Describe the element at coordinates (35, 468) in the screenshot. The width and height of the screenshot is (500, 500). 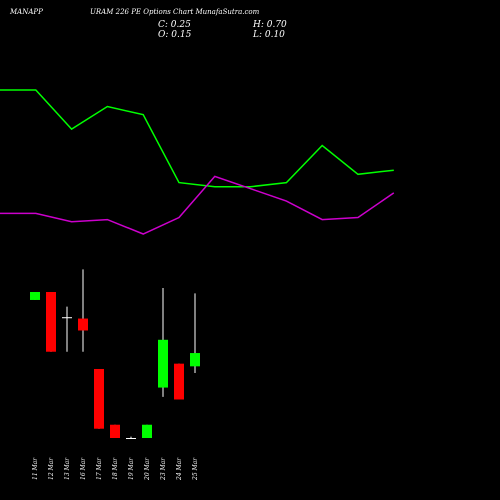
I see `x-tick-label: 11 Mar` at that location.